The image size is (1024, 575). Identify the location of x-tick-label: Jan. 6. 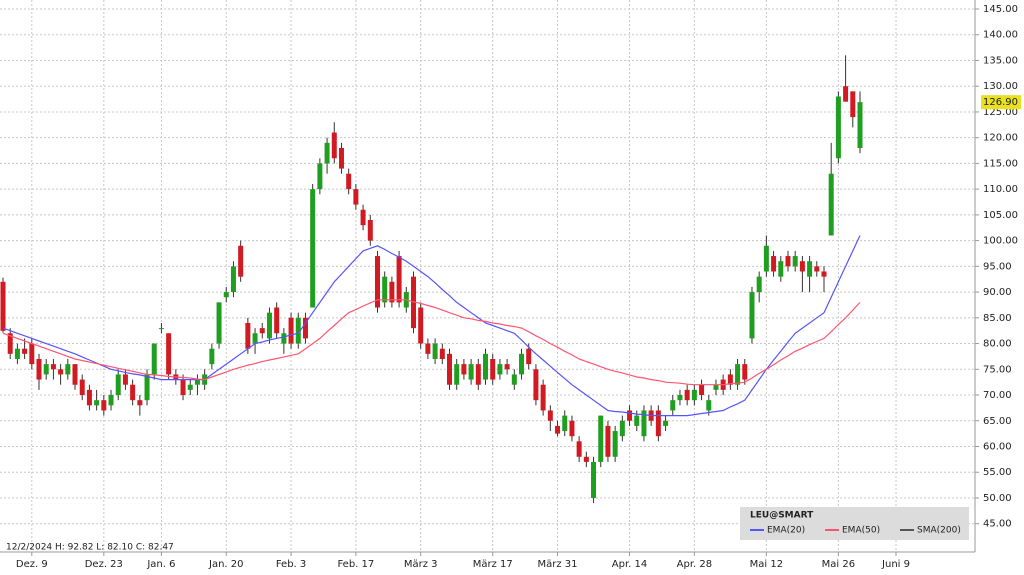
(160, 564).